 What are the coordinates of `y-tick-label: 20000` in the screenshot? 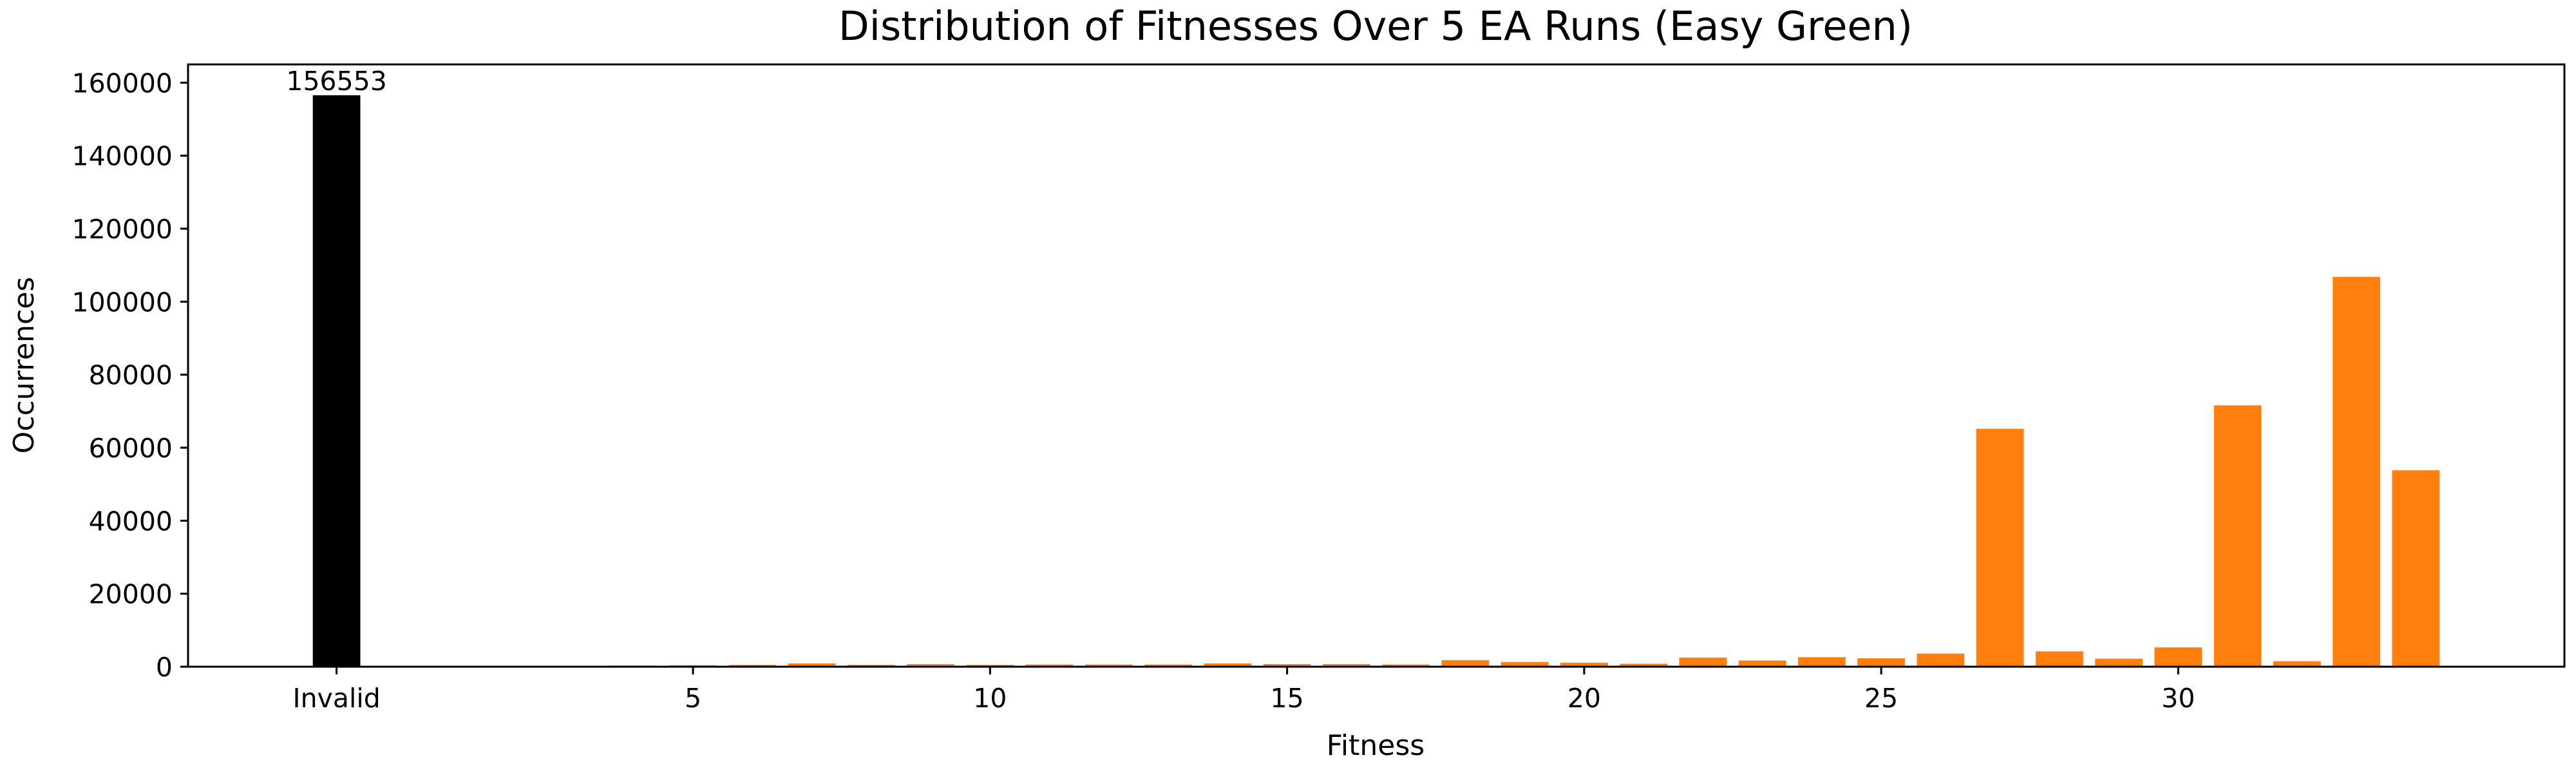 It's located at (131, 594).